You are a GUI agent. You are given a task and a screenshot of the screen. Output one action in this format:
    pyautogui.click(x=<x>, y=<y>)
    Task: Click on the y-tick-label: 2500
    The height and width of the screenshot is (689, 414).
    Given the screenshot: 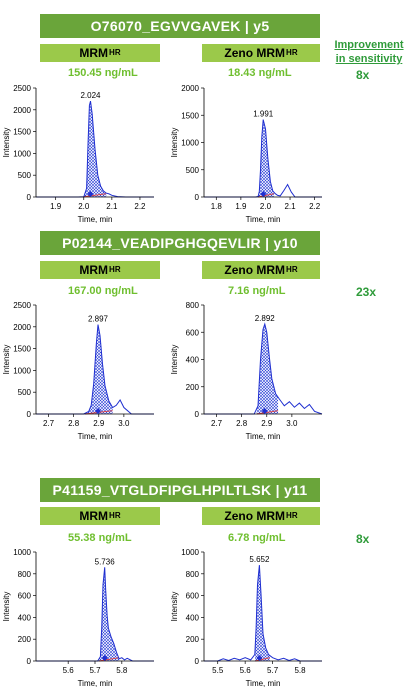 What is the action you would take?
    pyautogui.click(x=22, y=305)
    